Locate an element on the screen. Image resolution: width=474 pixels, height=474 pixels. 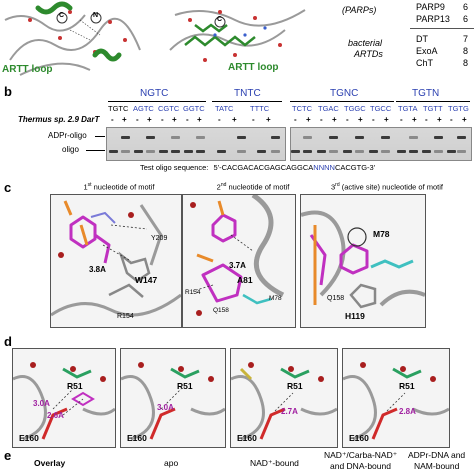
group-bar-ngtc is located at coordinates (157, 101).